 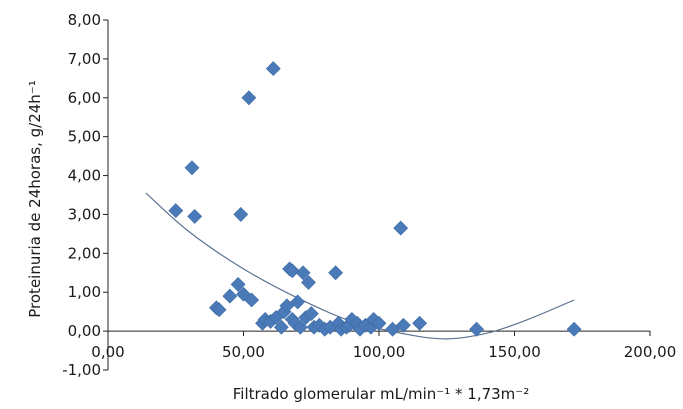 I want to click on y-tick-label: 6,00, so click(x=84, y=98).